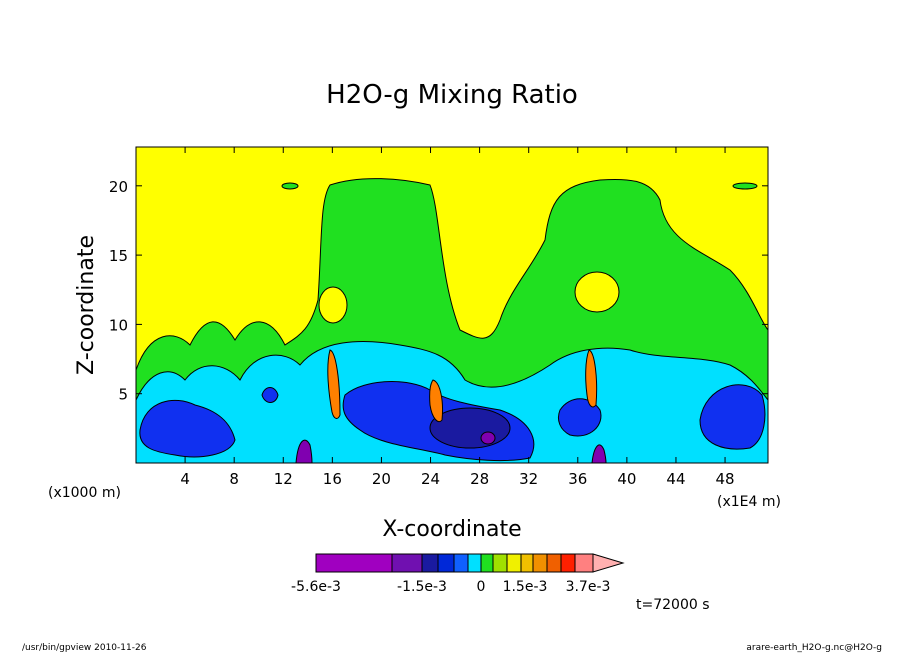  Describe the element at coordinates (488, 438) in the screenshot. I see `field-purple-core` at that location.